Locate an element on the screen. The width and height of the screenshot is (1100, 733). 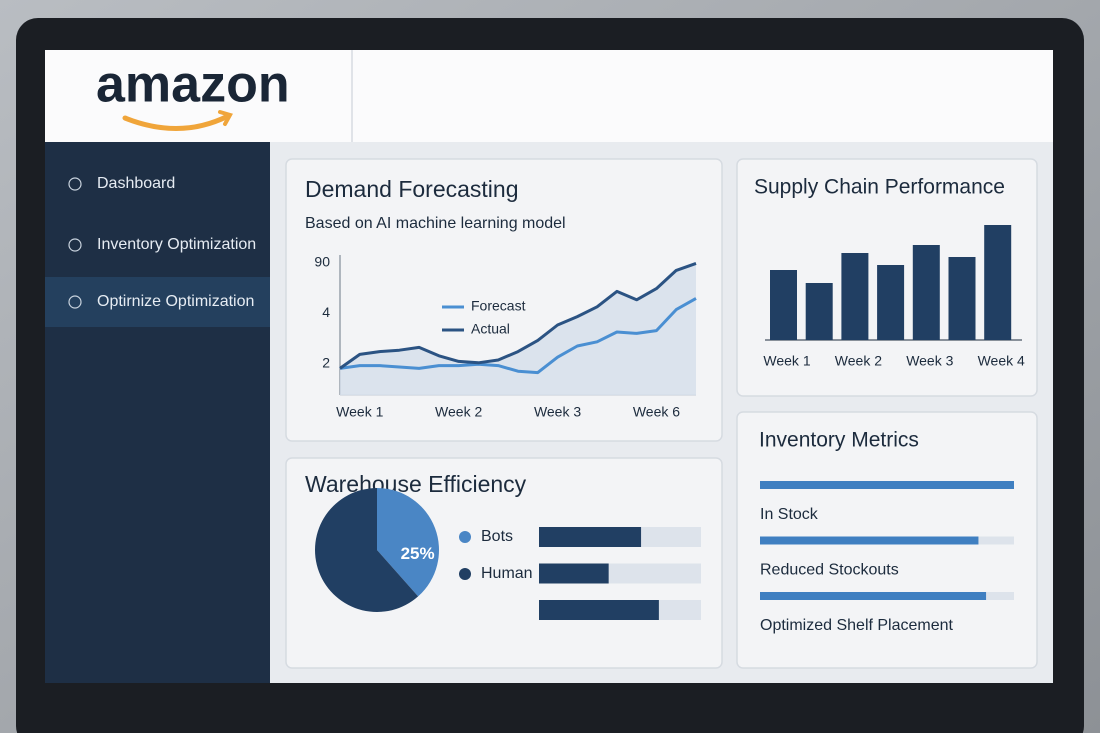
y-tick-label: 2 is located at coordinates (326, 363).